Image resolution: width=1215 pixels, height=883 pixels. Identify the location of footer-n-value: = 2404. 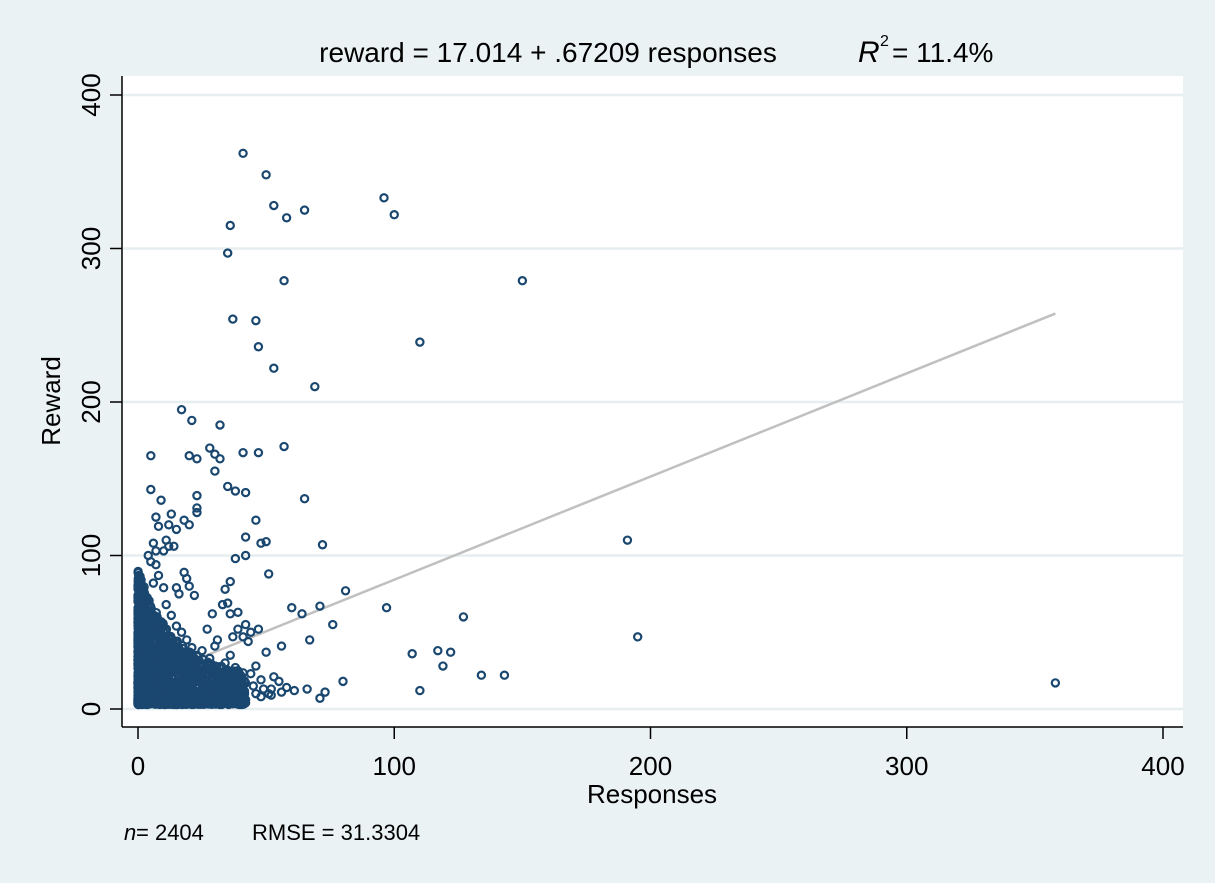
(170, 832).